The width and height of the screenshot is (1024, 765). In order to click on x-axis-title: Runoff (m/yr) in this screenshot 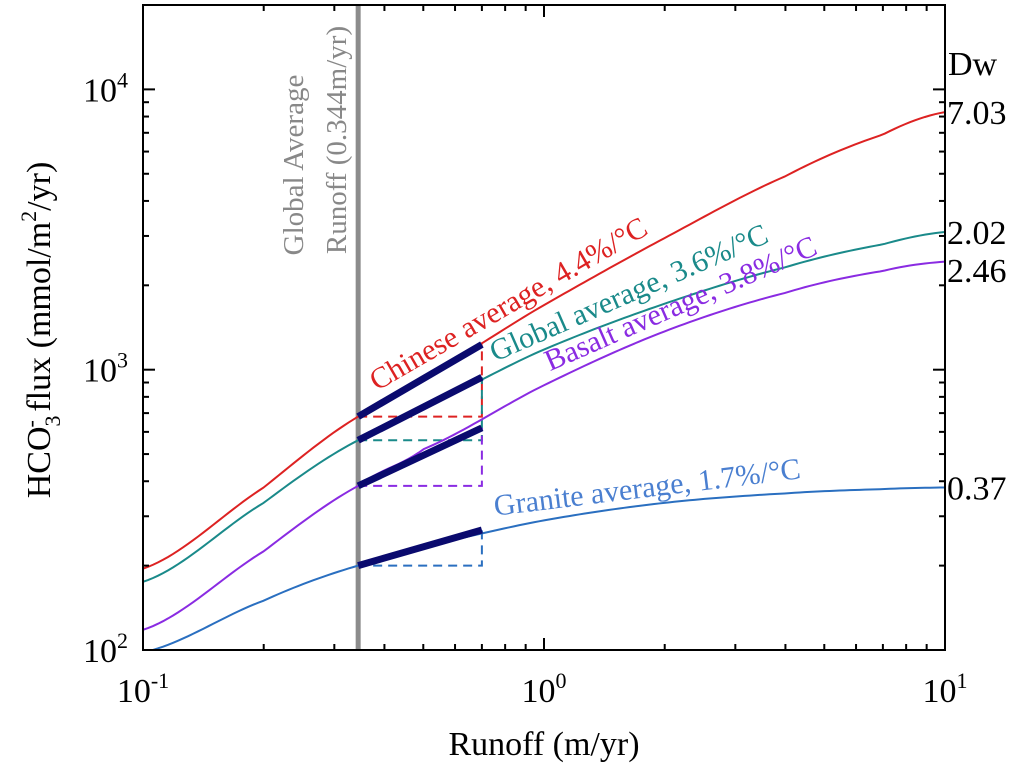, I will do `click(543, 744)`.